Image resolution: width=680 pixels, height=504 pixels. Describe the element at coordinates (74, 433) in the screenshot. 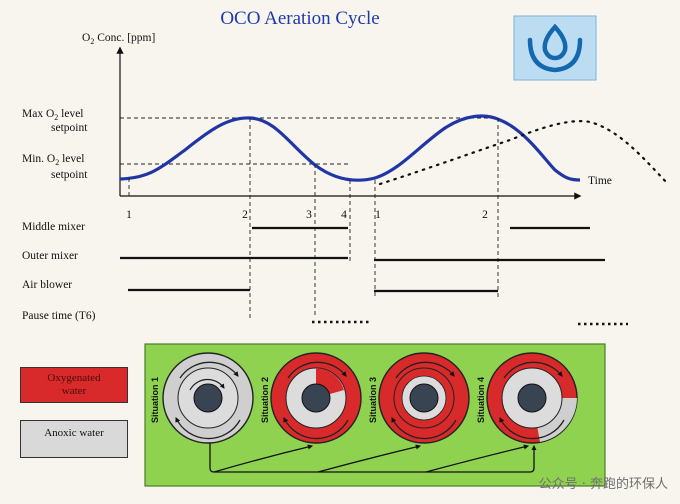

I see `legend-anoxic-label: Anoxic water` at that location.